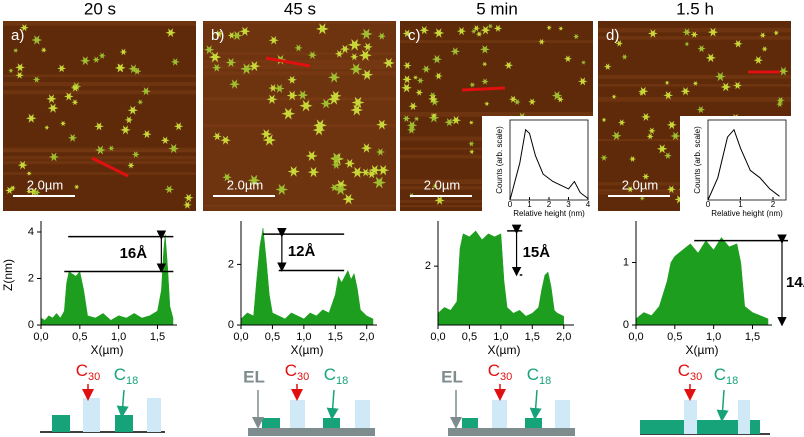  Describe the element at coordinates (612, 35) in the screenshot. I see `panel-label: d)` at that location.